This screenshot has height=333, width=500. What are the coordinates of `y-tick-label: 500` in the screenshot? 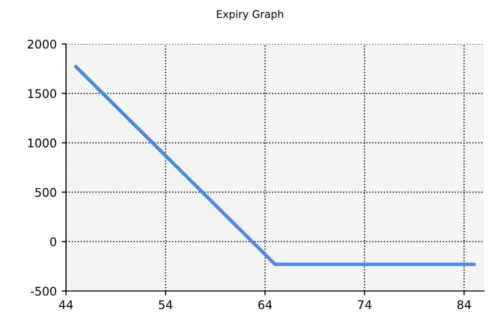 It's located at (45, 192).